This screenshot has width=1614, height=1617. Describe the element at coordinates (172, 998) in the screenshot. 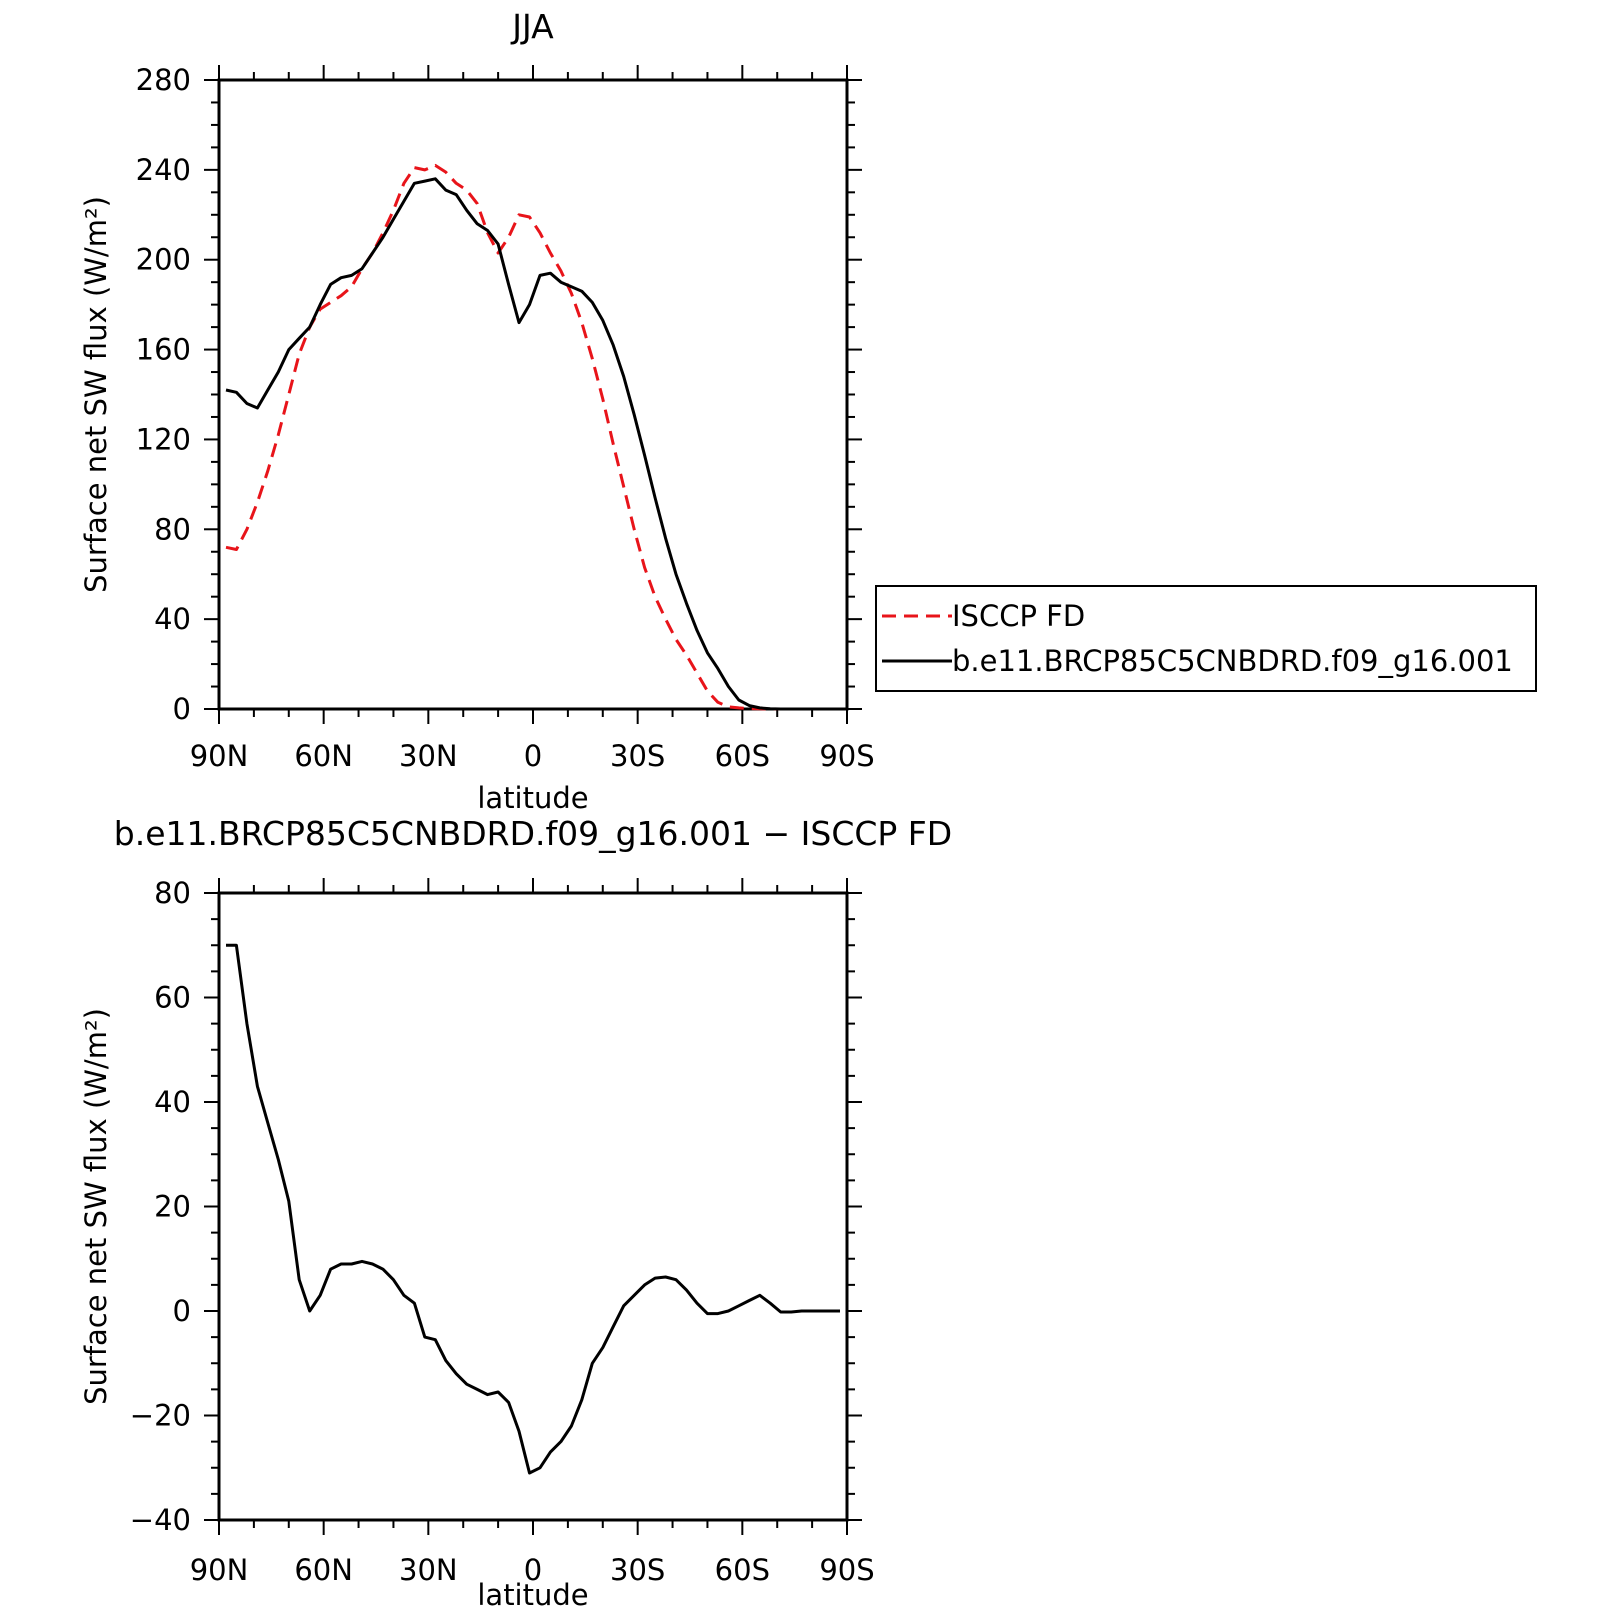

I see `y-tick-label: 60` at that location.